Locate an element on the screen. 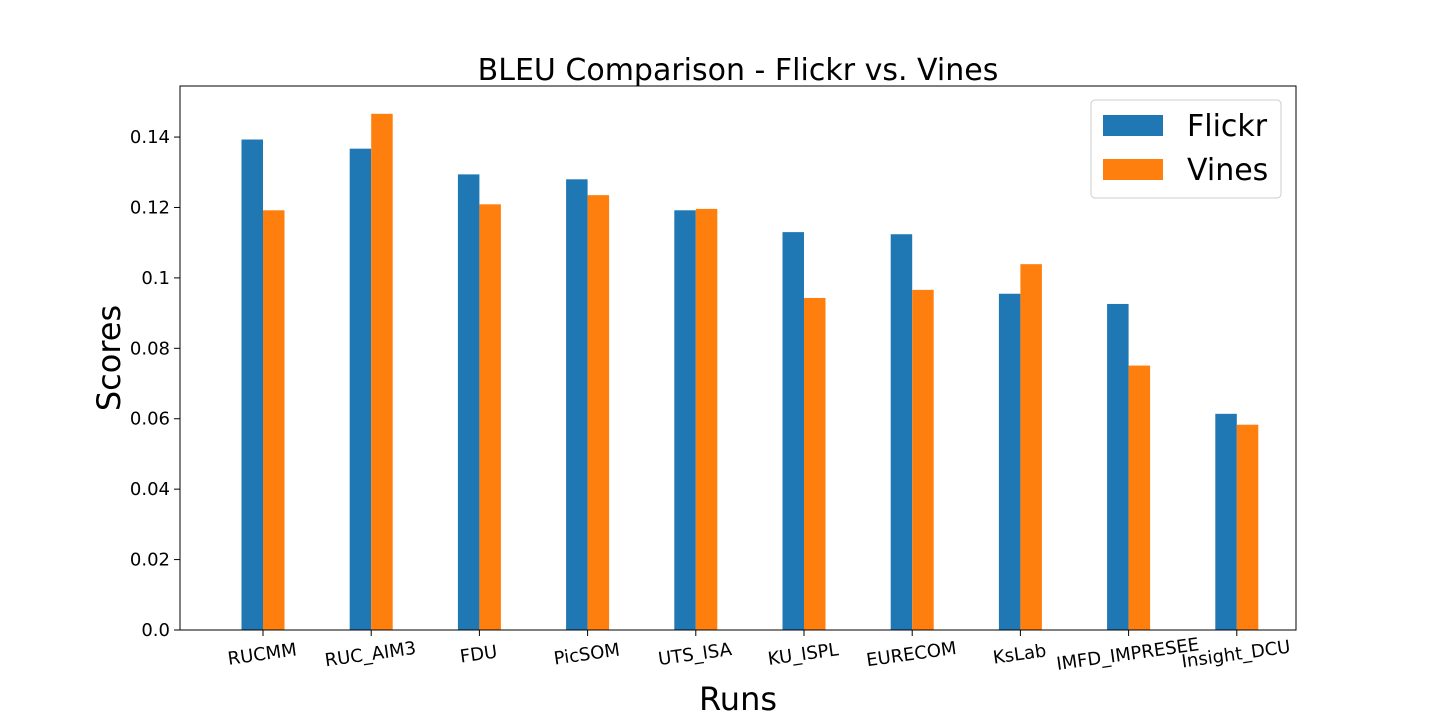  legend: Flickr Vines is located at coordinates (1186, 149).